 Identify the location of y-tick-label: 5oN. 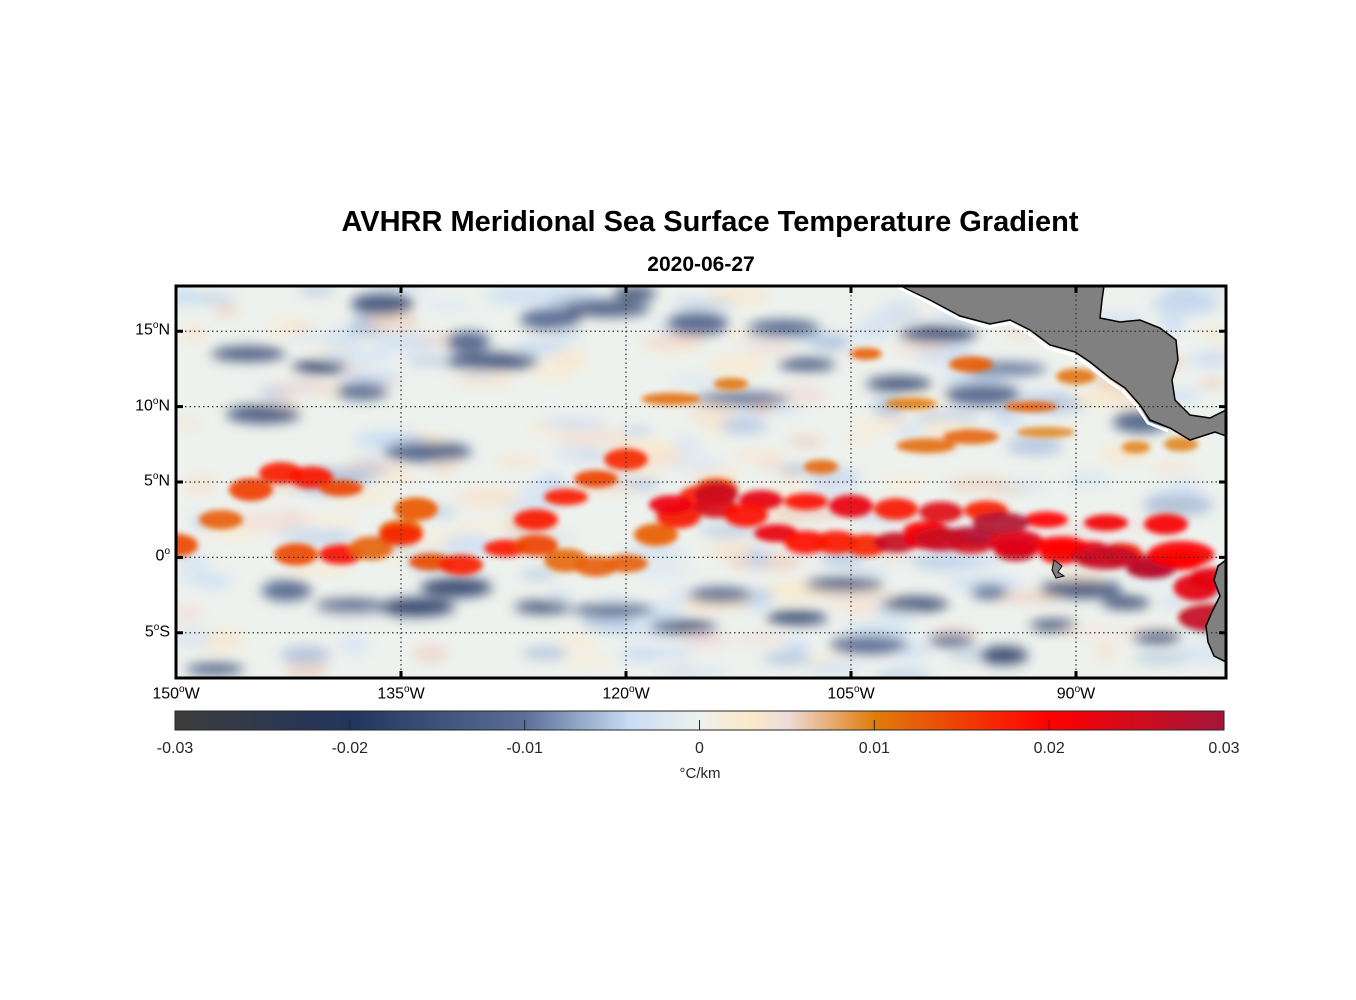
(156, 480).